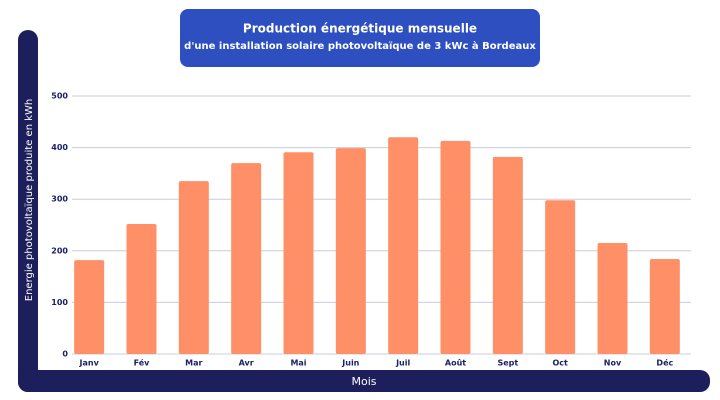  Describe the element at coordinates (142, 363) in the screenshot. I see `x-tick-label: Fév` at that location.